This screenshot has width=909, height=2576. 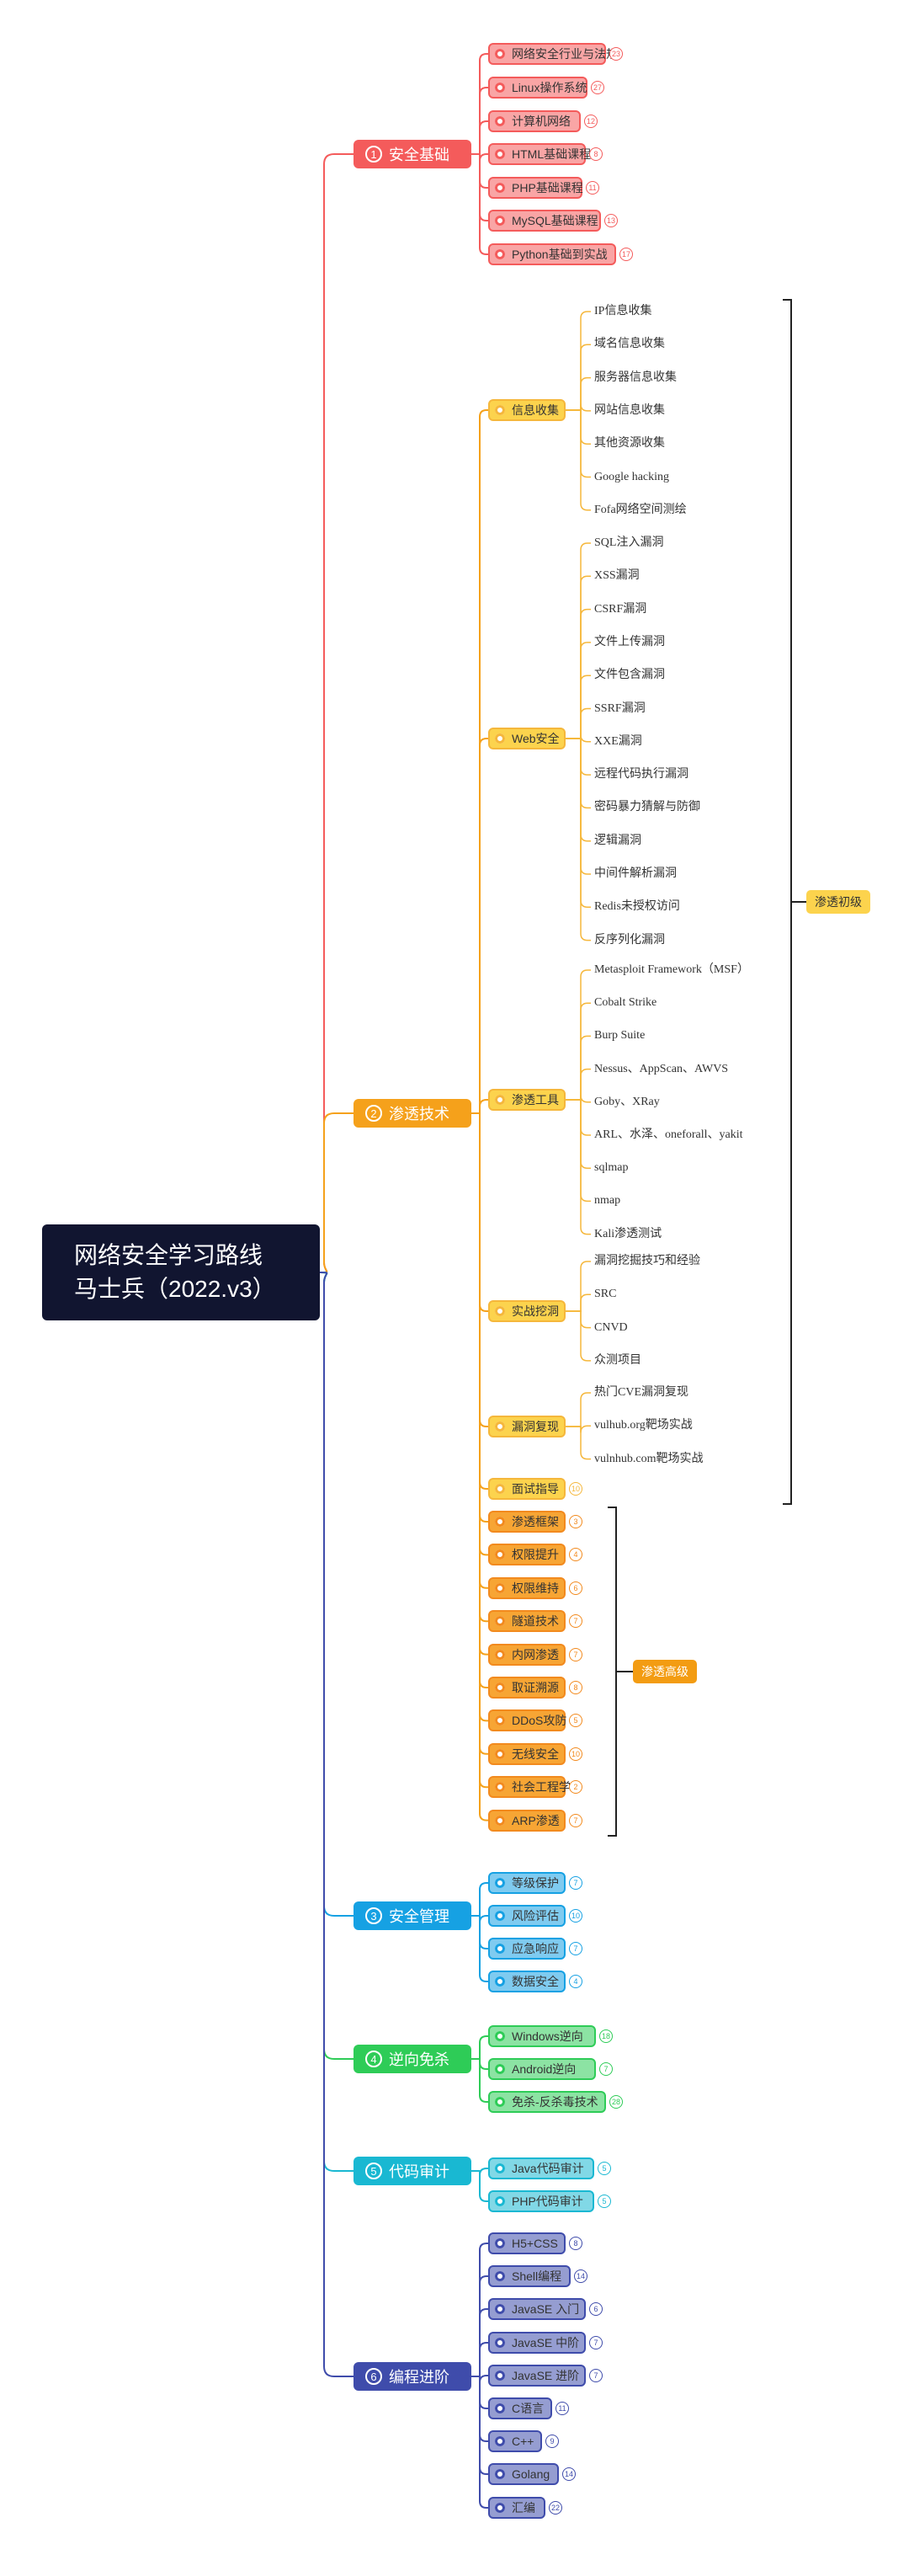 What do you see at coordinates (629, 410) in the screenshot?
I see `leaf-item: 网站信息收集` at bounding box center [629, 410].